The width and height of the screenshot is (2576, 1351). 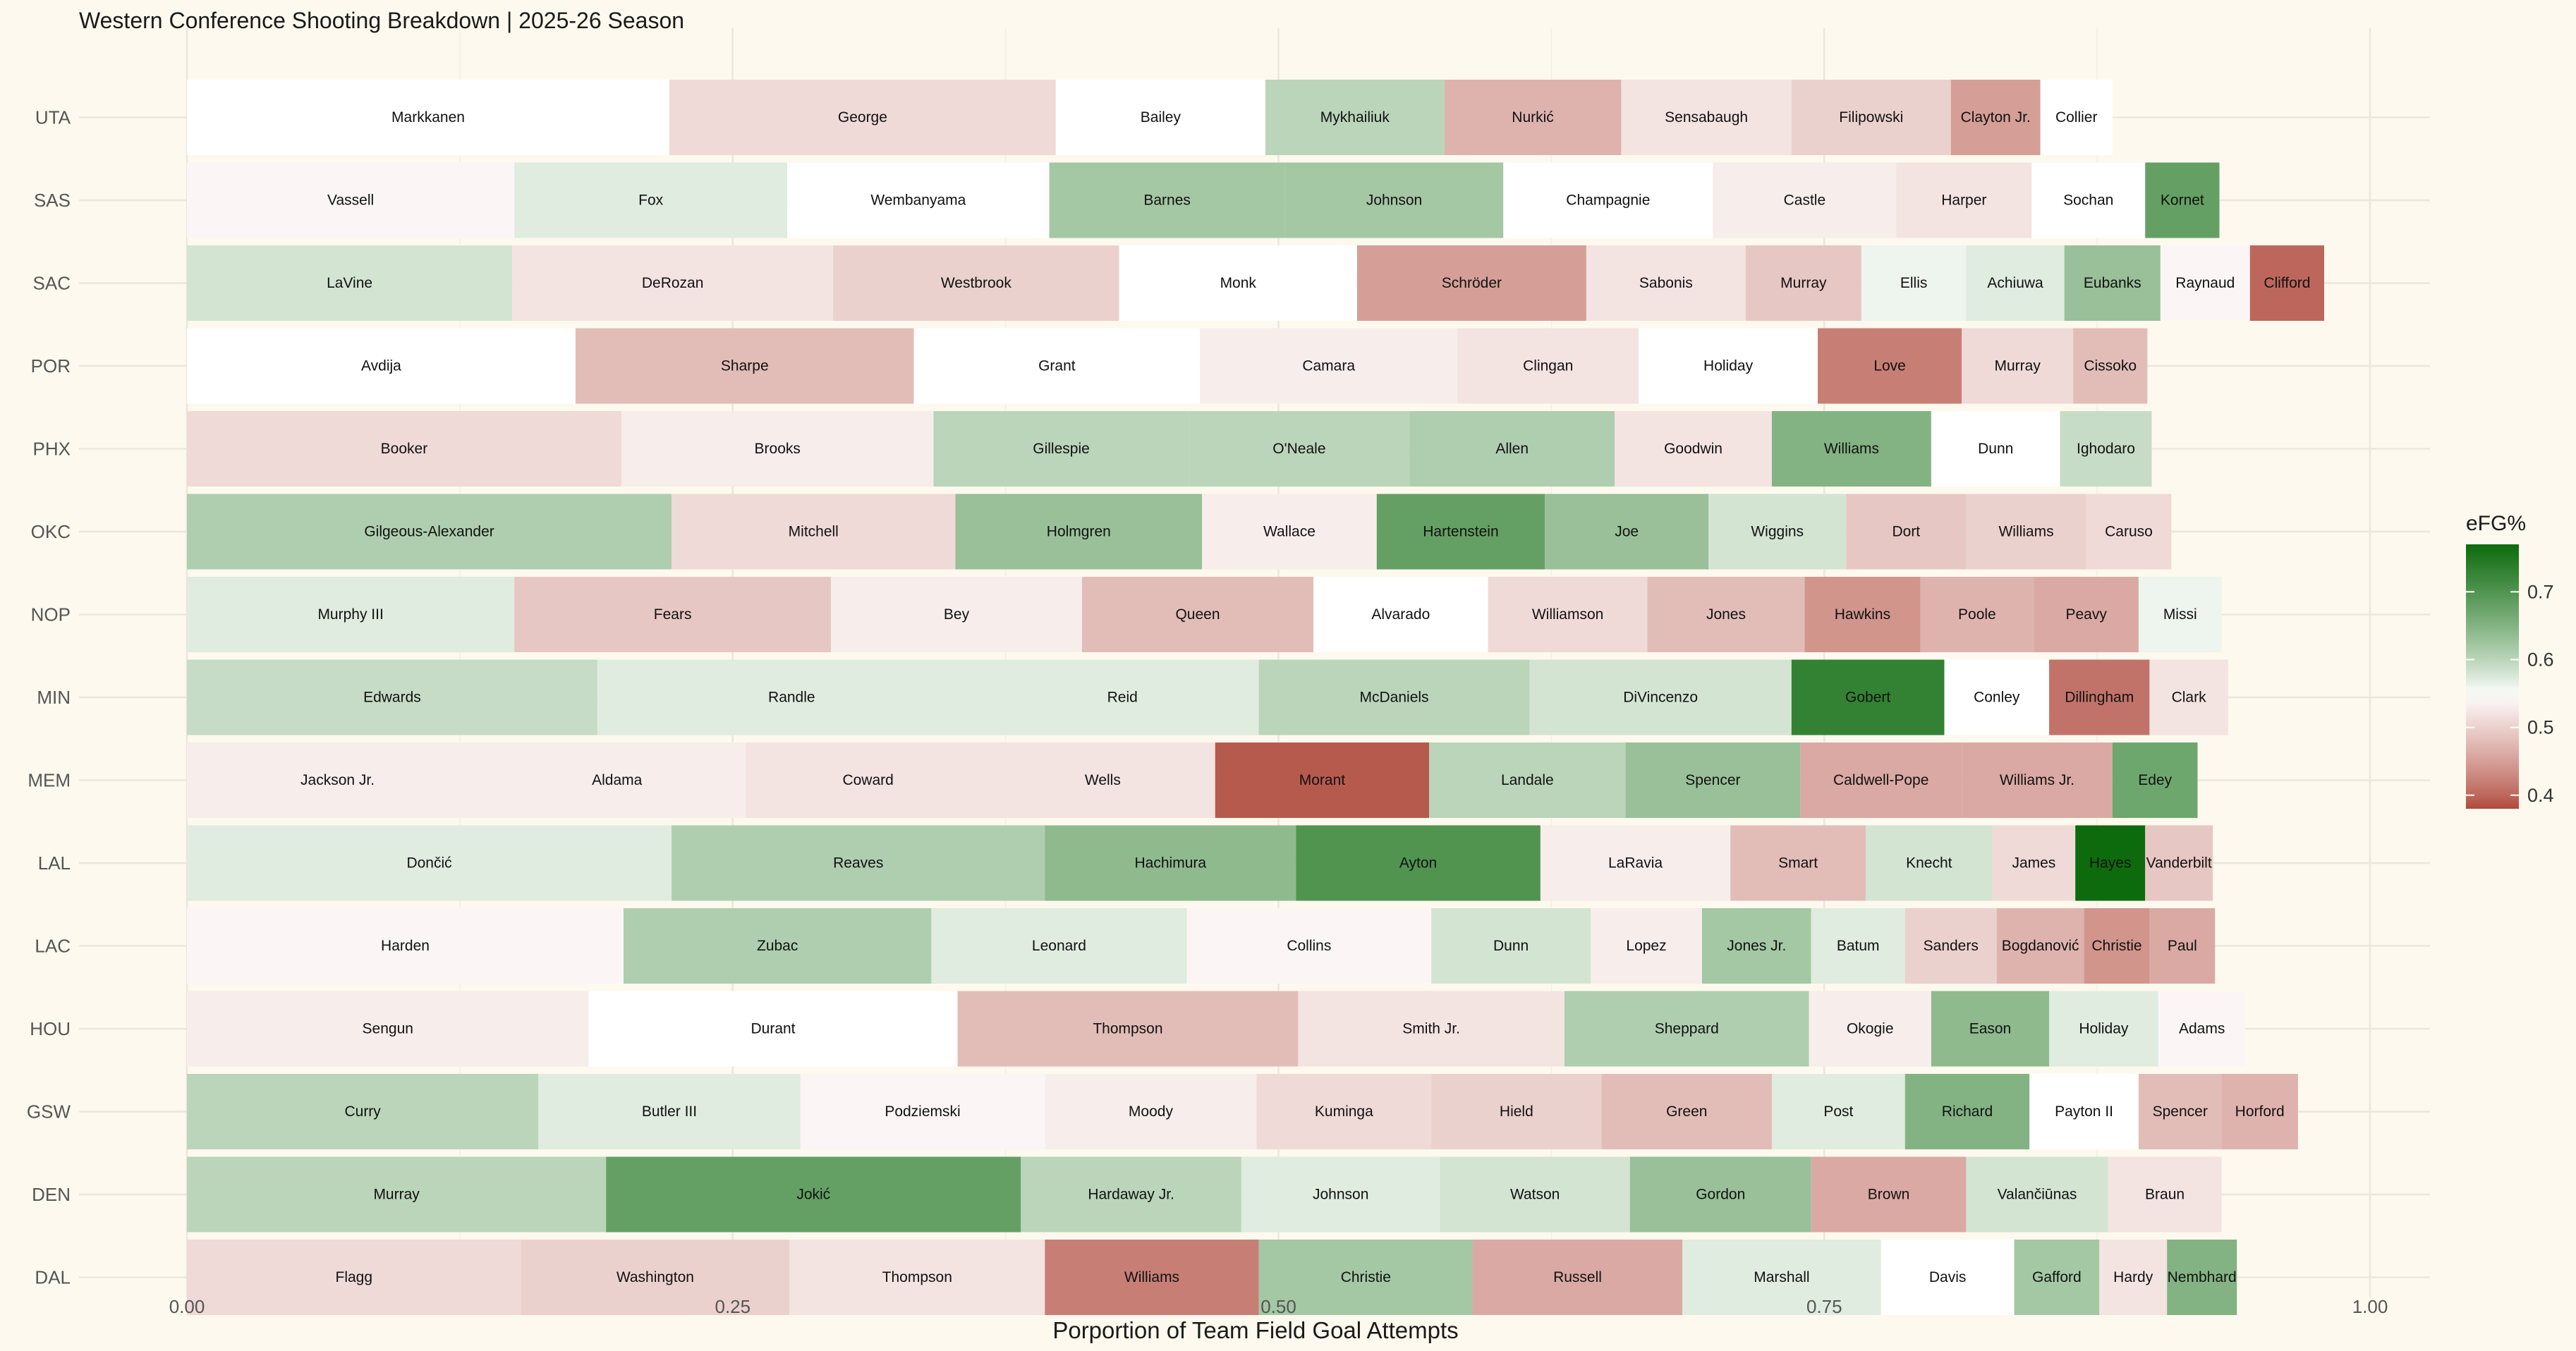 I want to click on y-tick-label: SAC, so click(x=52, y=283).